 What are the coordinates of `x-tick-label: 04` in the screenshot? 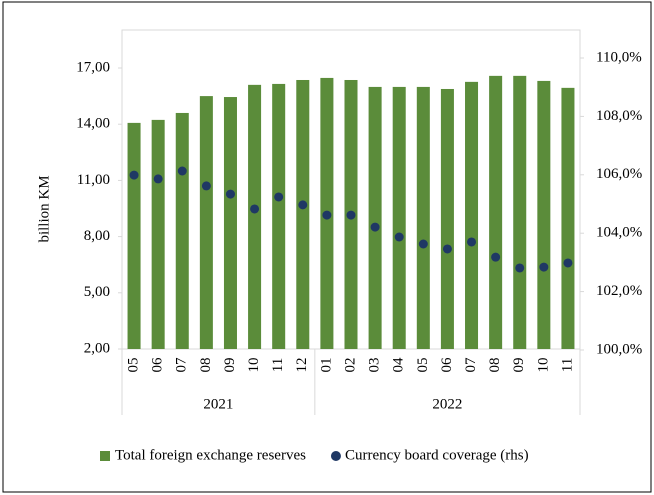 It's located at (399, 365).